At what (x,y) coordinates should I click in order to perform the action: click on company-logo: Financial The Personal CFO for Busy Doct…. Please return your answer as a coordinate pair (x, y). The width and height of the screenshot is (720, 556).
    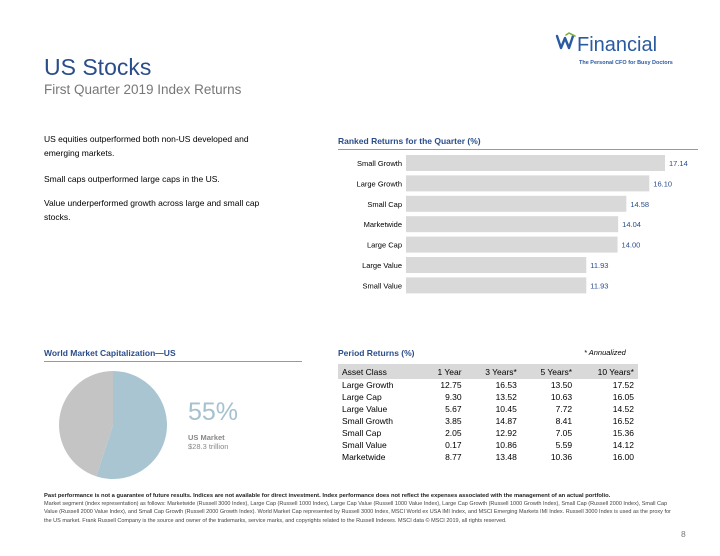
    Looking at the image, I should click on (622, 51).